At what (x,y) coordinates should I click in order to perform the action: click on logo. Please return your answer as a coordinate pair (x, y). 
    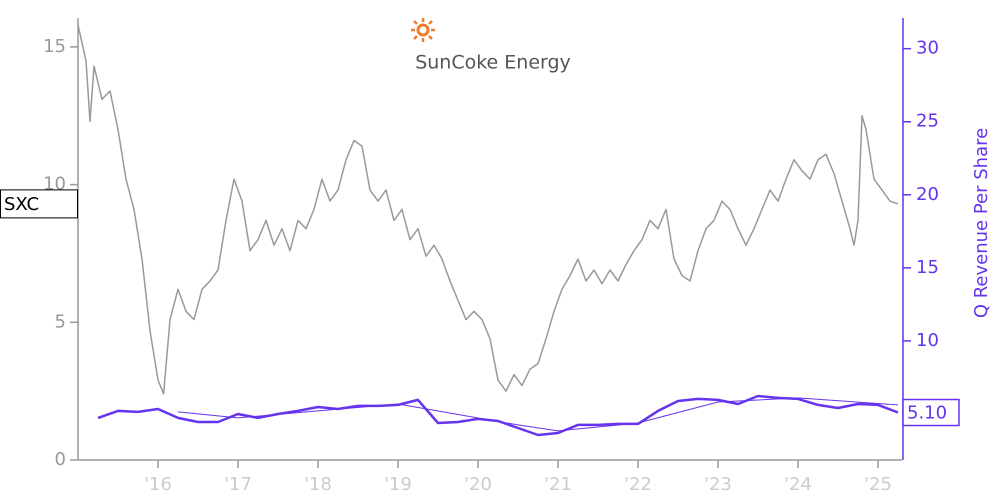
    Looking at the image, I should click on (423, 30).